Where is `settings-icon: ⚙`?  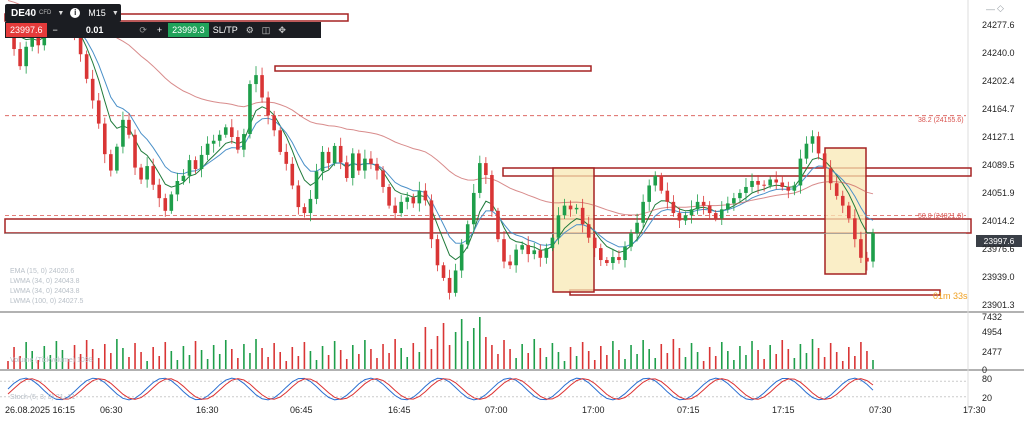
settings-icon: ⚙ is located at coordinates (249, 29).